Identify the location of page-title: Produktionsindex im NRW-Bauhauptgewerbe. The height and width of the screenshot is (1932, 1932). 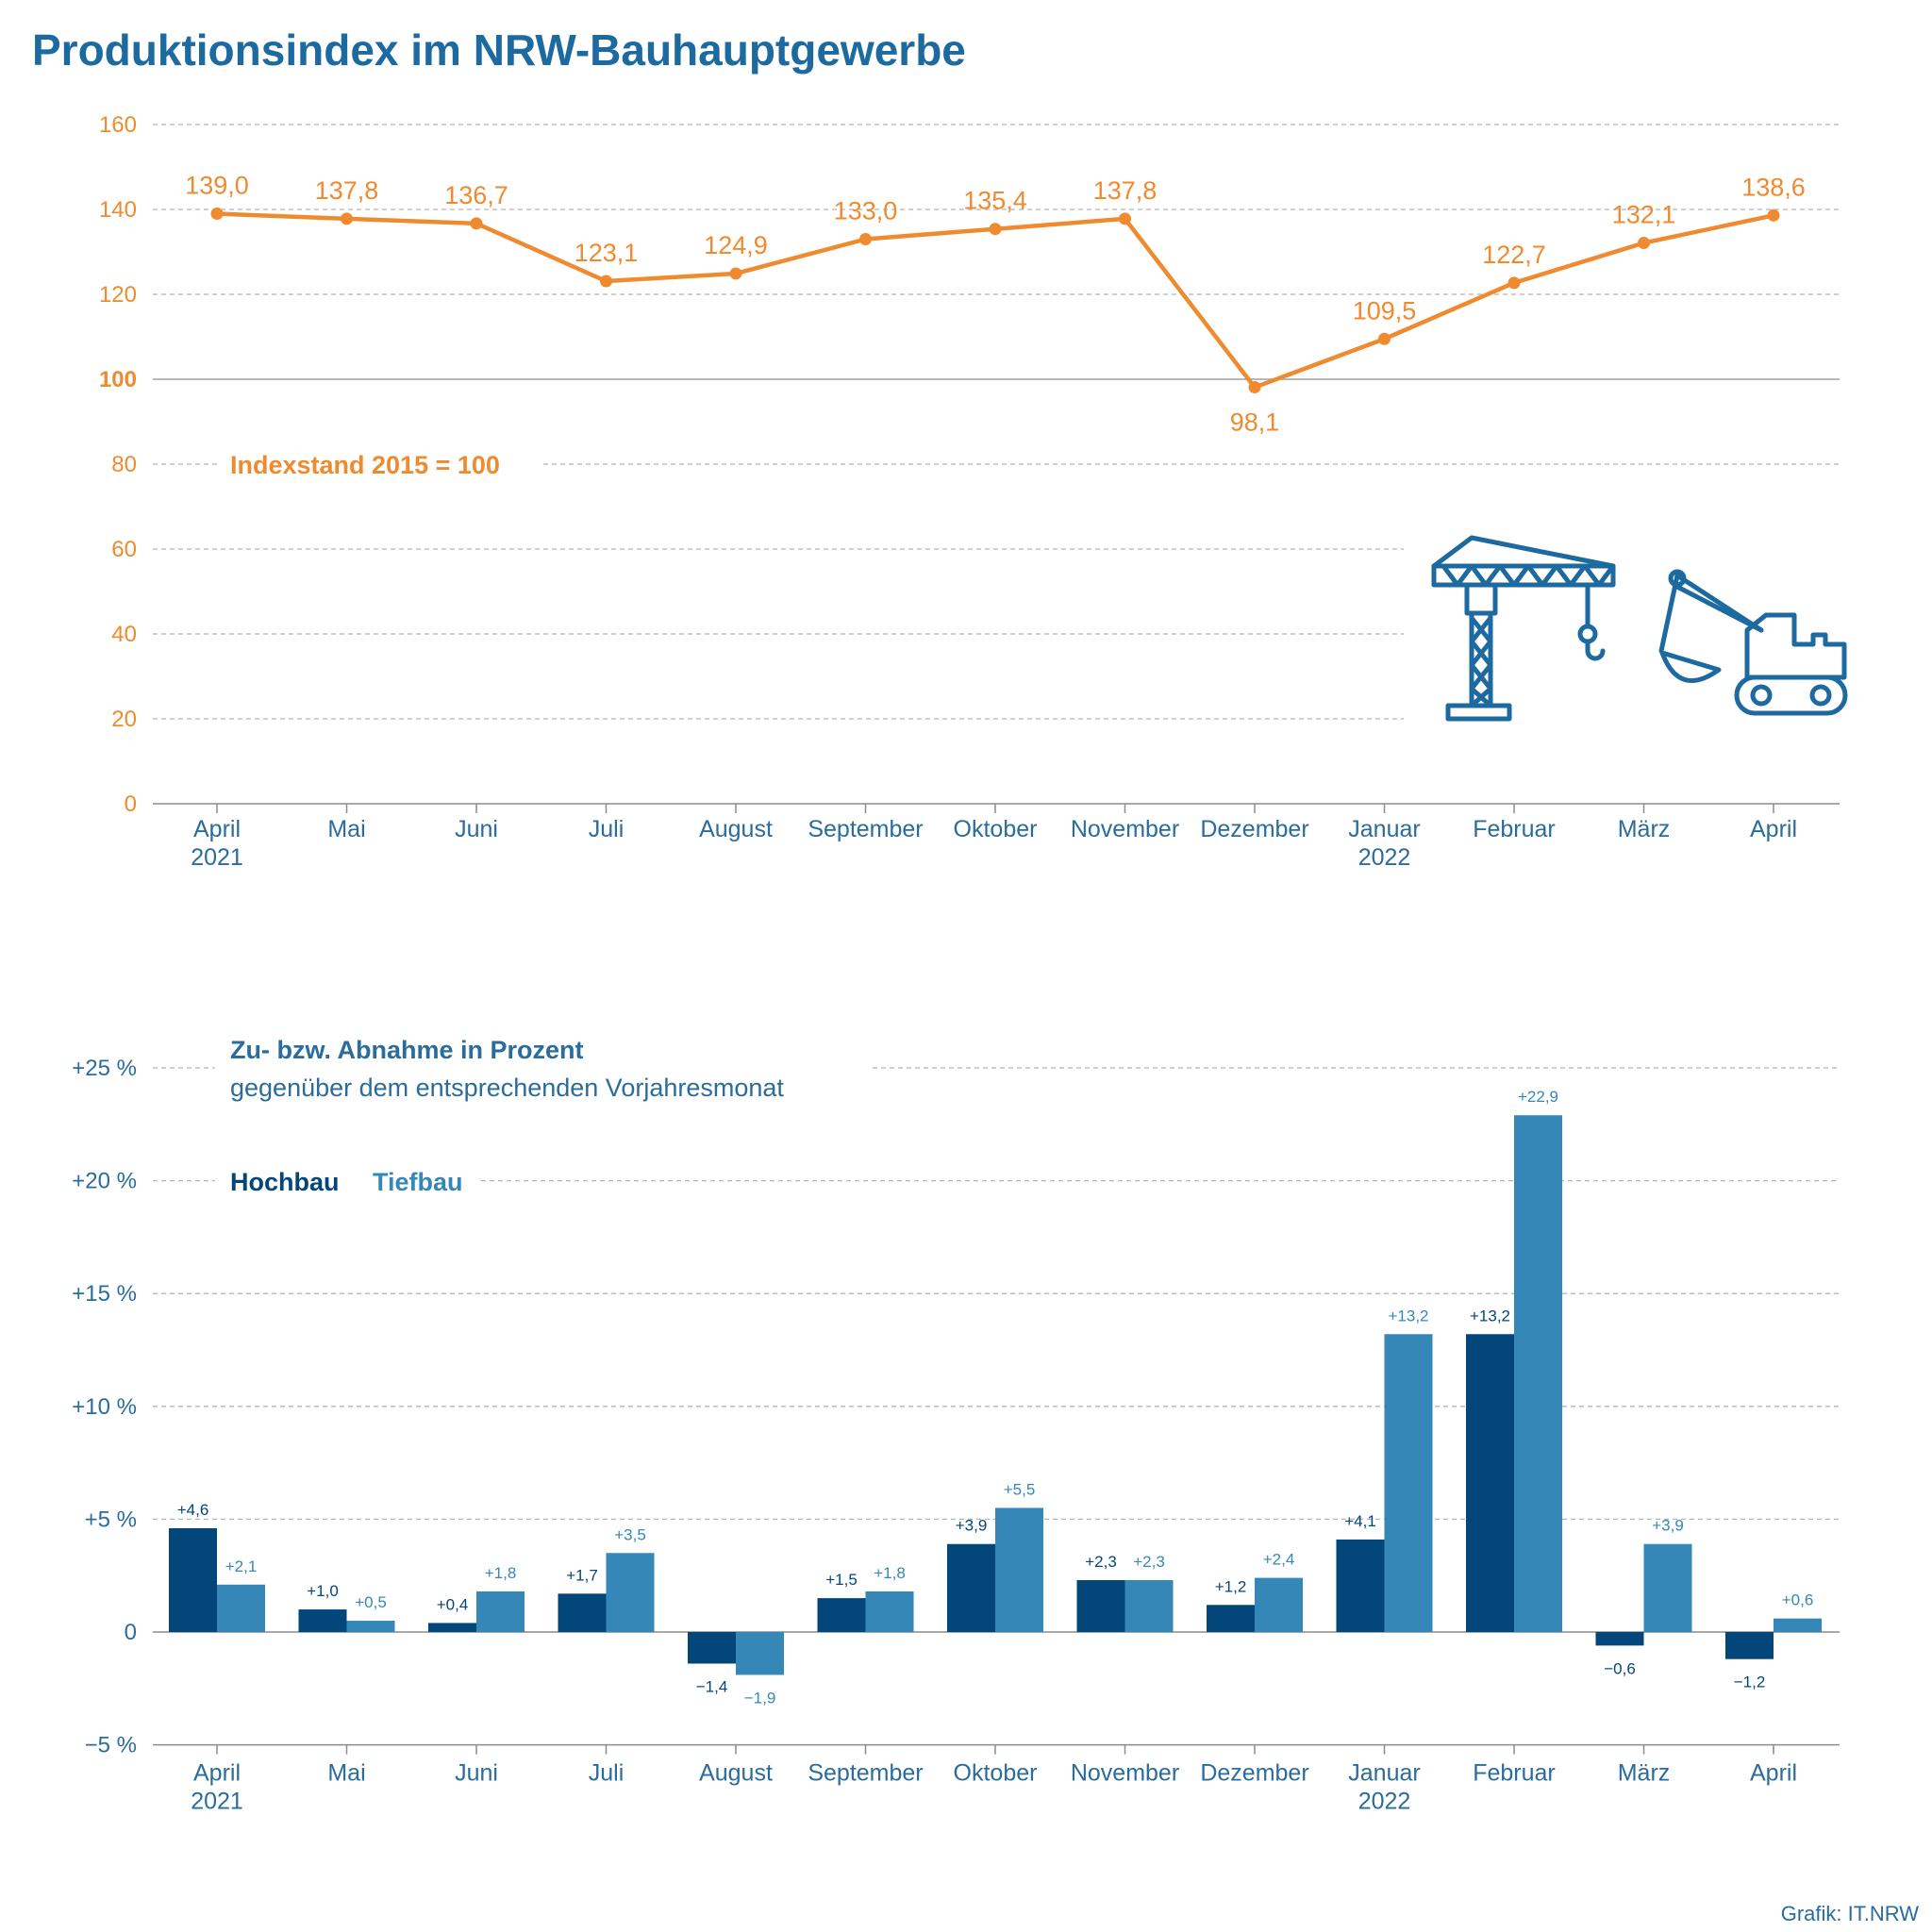
(499, 50).